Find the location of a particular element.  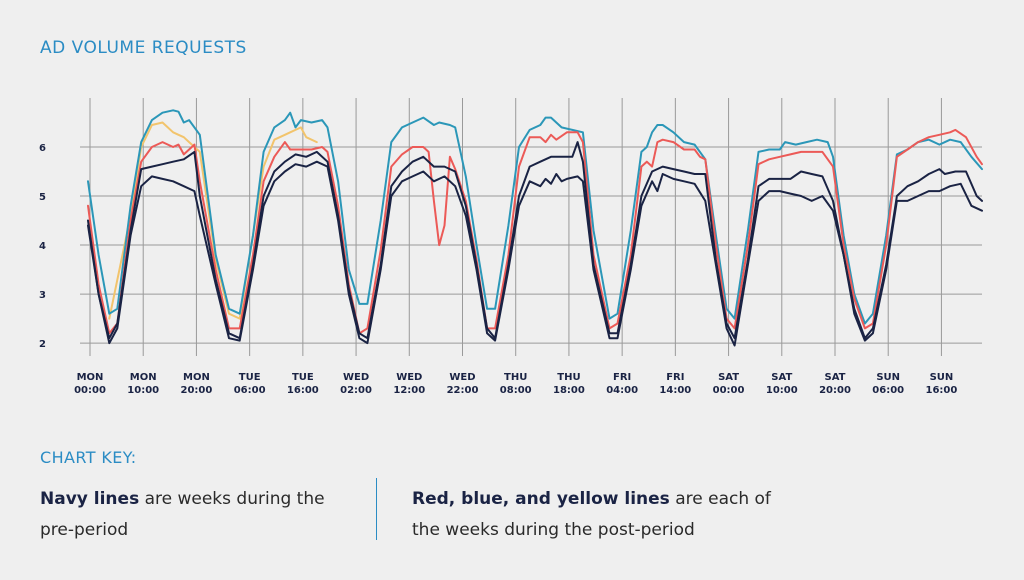

key-navy-text: are weeks during the pre-period is located at coordinates (182, 514).